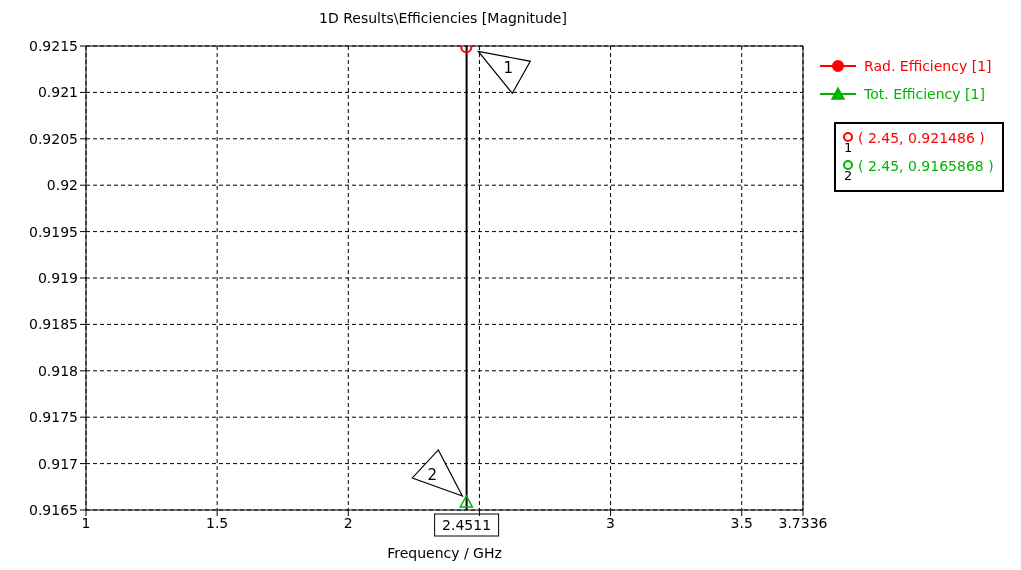  I want to click on y-tick-label: 0.9205, so click(53, 138).